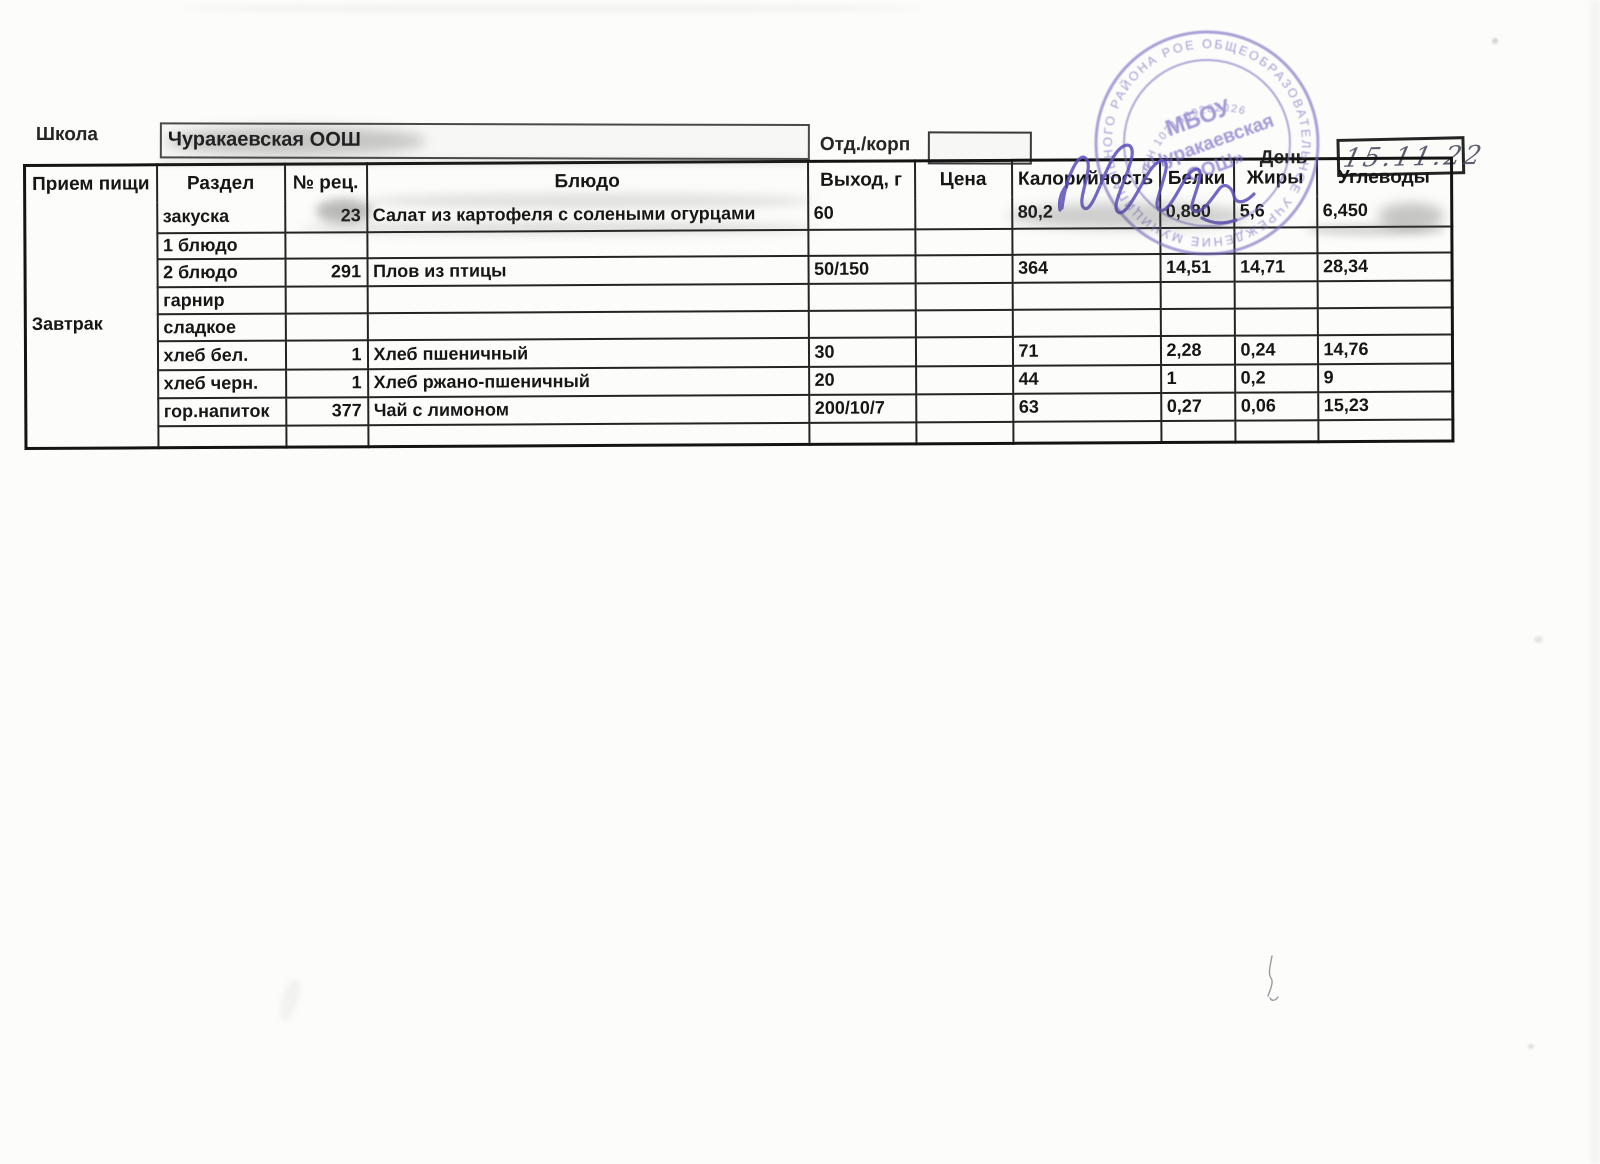  What do you see at coordinates (1384, 266) in the screenshot?
I see `cell-carbs: 28,34` at bounding box center [1384, 266].